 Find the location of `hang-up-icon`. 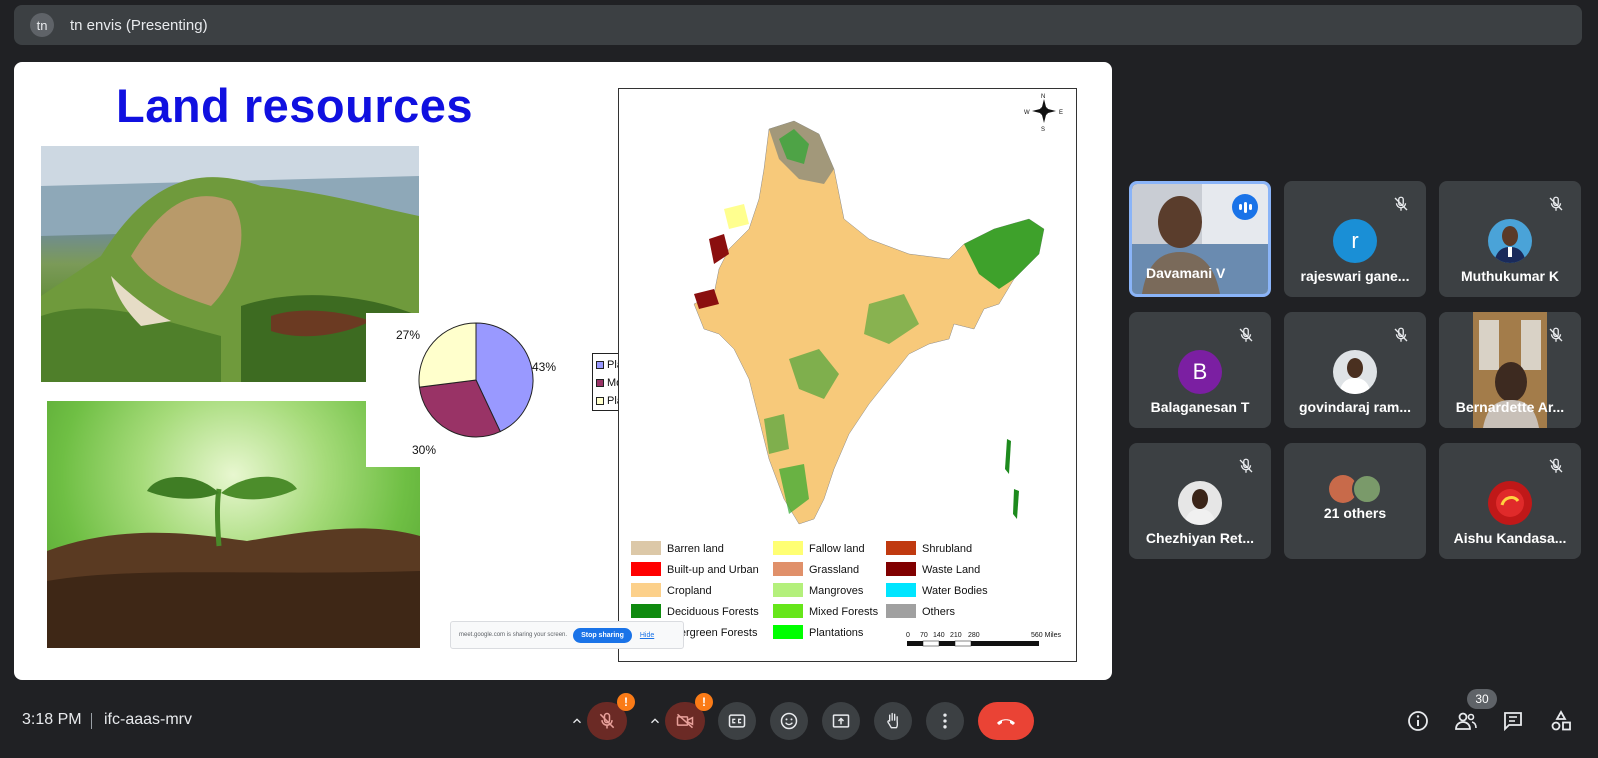

hang-up-icon is located at coordinates (1006, 722).